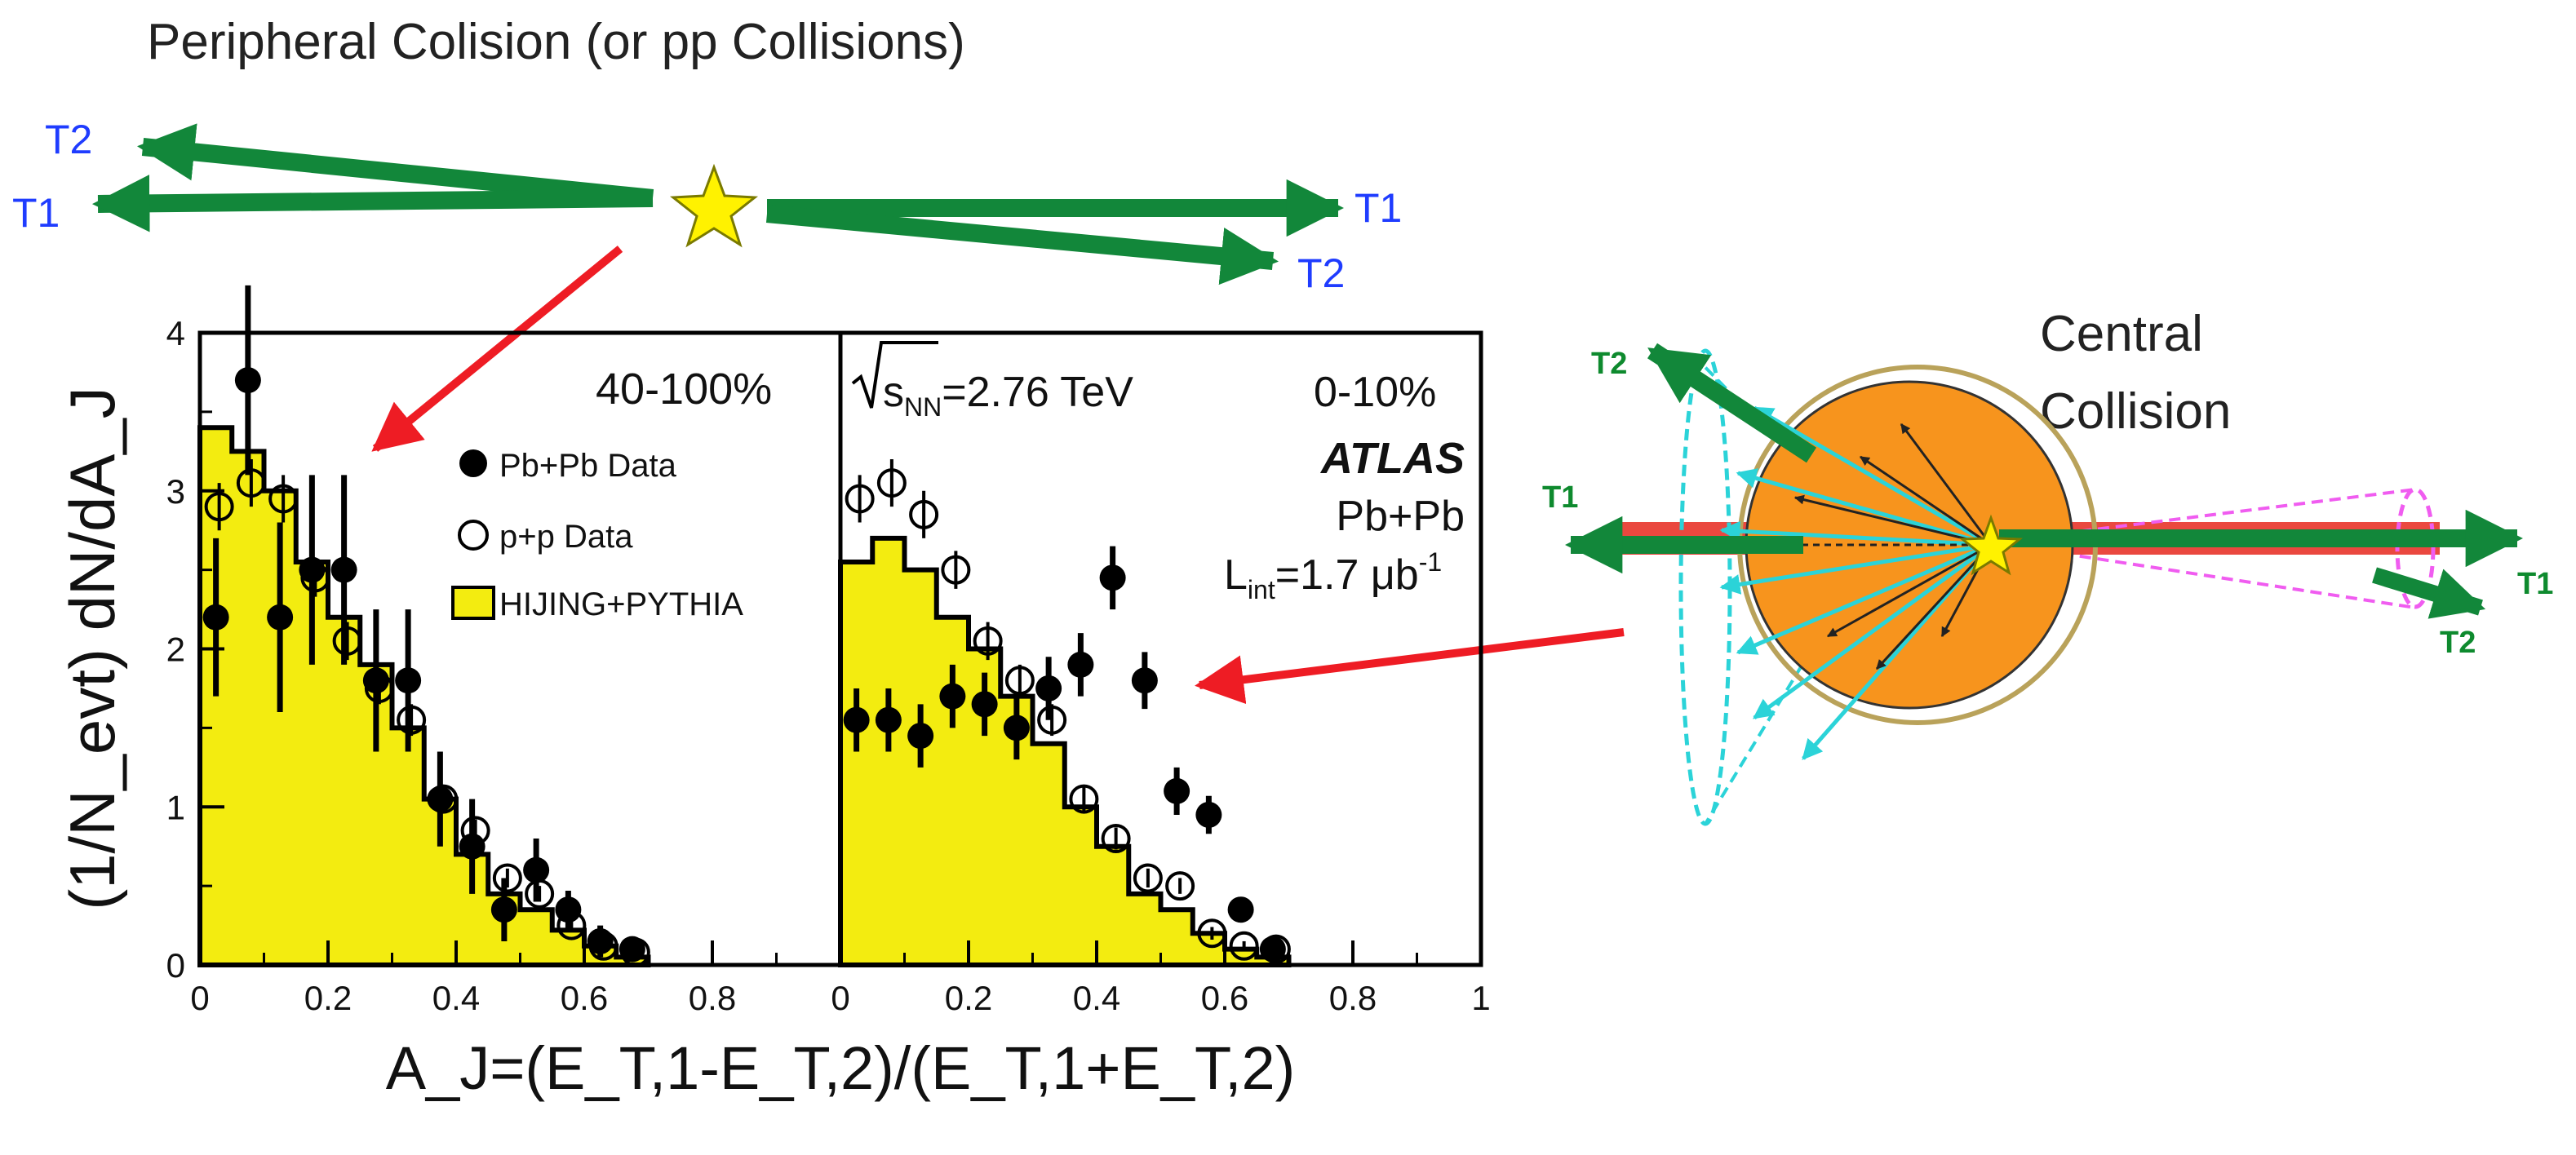 The image size is (2576, 1155). What do you see at coordinates (473, 535) in the screenshot?
I see `legend-marker-pp` at bounding box center [473, 535].